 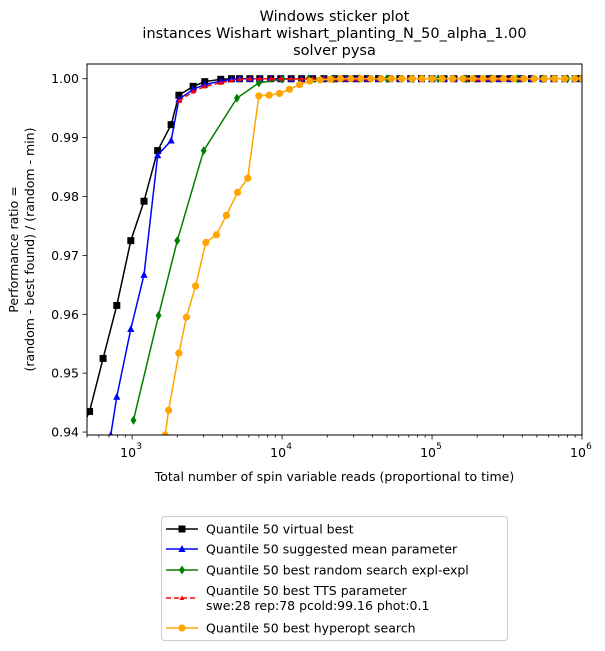 What do you see at coordinates (139, 447) in the screenshot?
I see `x-tick-exponent: 3` at bounding box center [139, 447].